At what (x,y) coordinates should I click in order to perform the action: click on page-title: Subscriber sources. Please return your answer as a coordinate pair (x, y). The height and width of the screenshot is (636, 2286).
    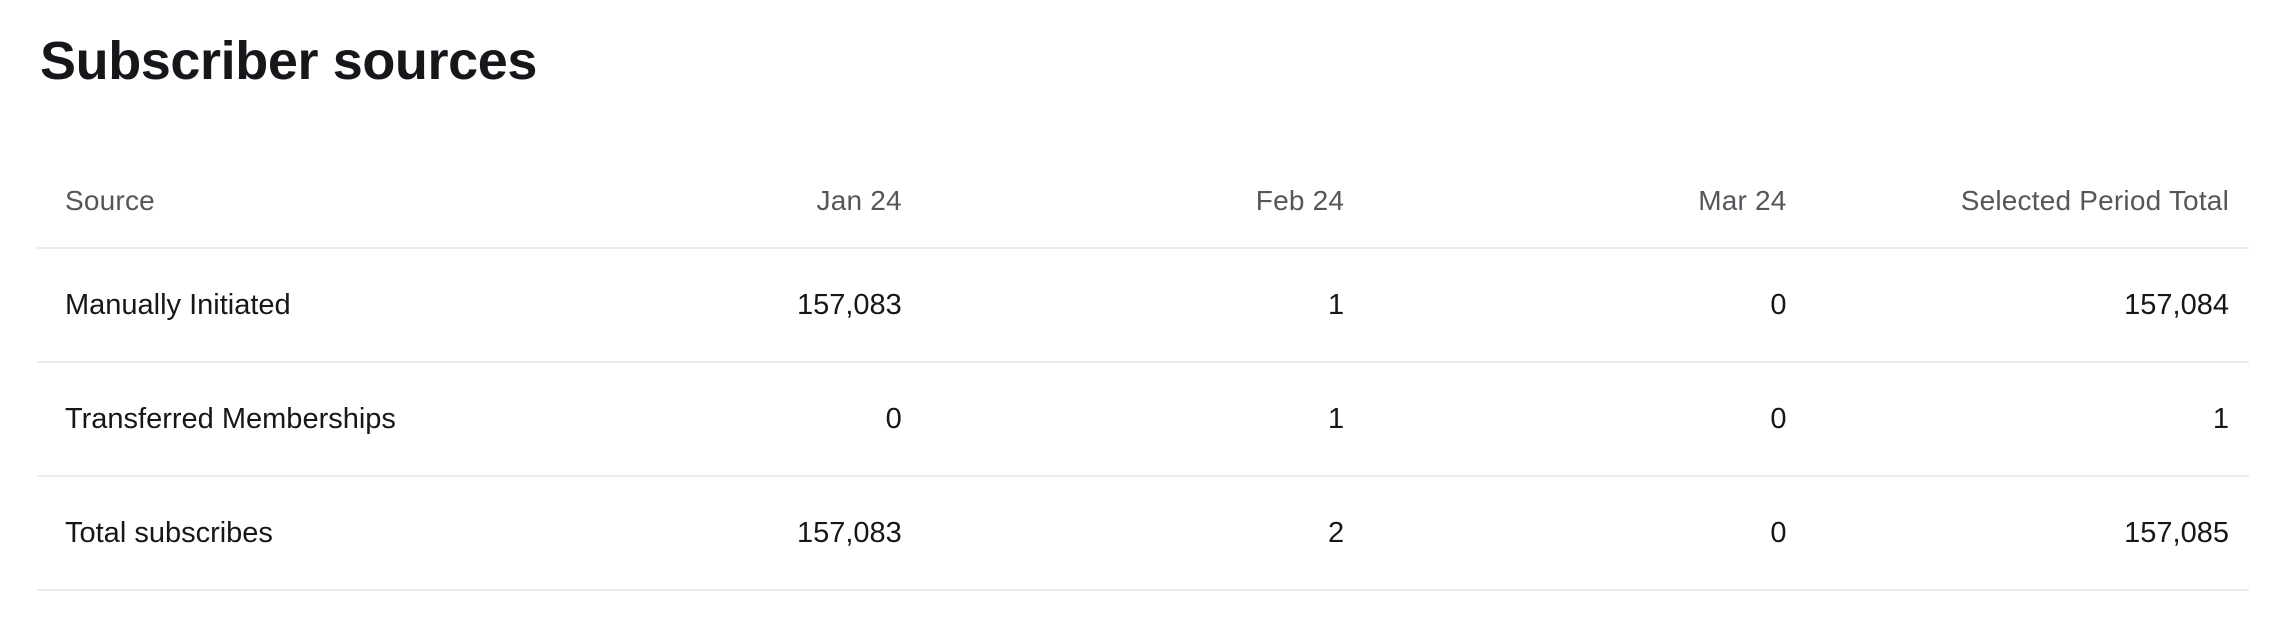
    Looking at the image, I should click on (289, 61).